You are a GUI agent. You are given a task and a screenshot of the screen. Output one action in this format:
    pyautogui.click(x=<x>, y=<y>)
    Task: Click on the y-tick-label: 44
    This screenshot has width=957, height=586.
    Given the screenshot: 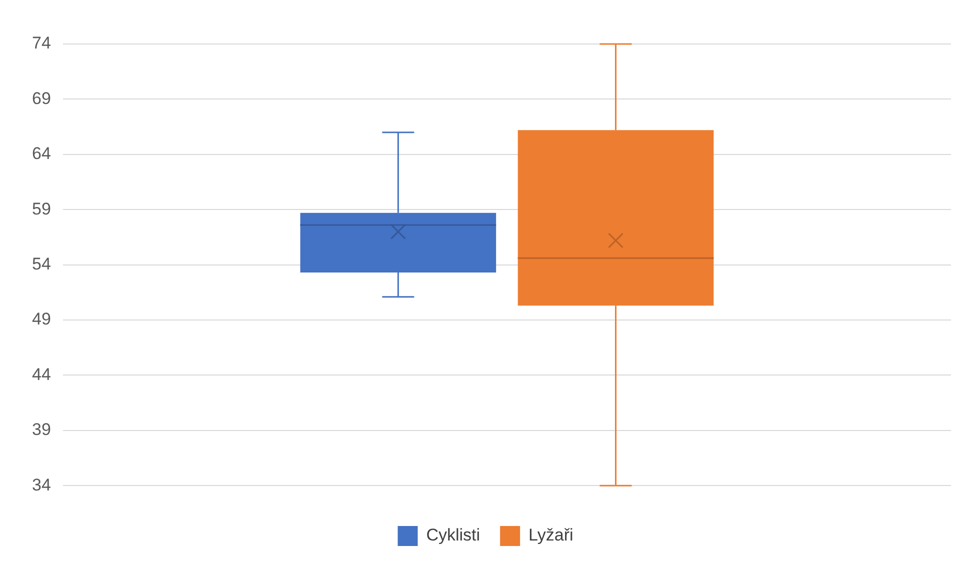 What is the action you would take?
    pyautogui.click(x=41, y=374)
    